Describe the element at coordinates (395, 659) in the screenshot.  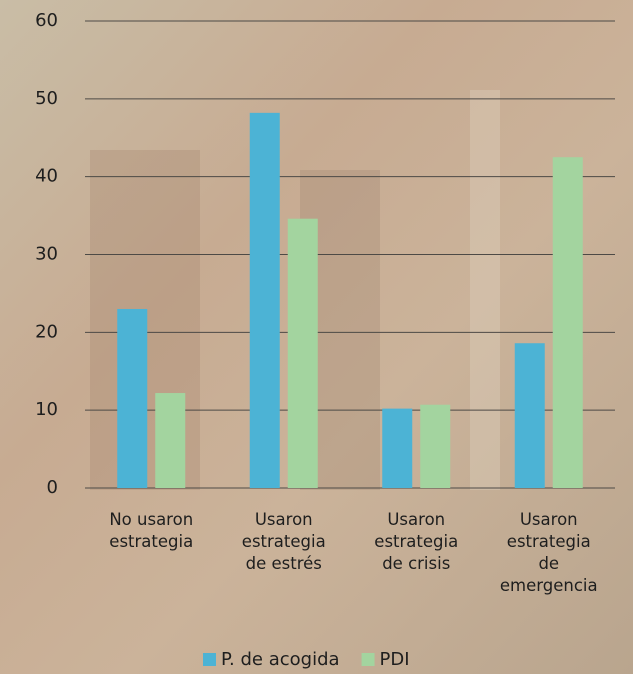
I see `legend-label: PDI` at that location.